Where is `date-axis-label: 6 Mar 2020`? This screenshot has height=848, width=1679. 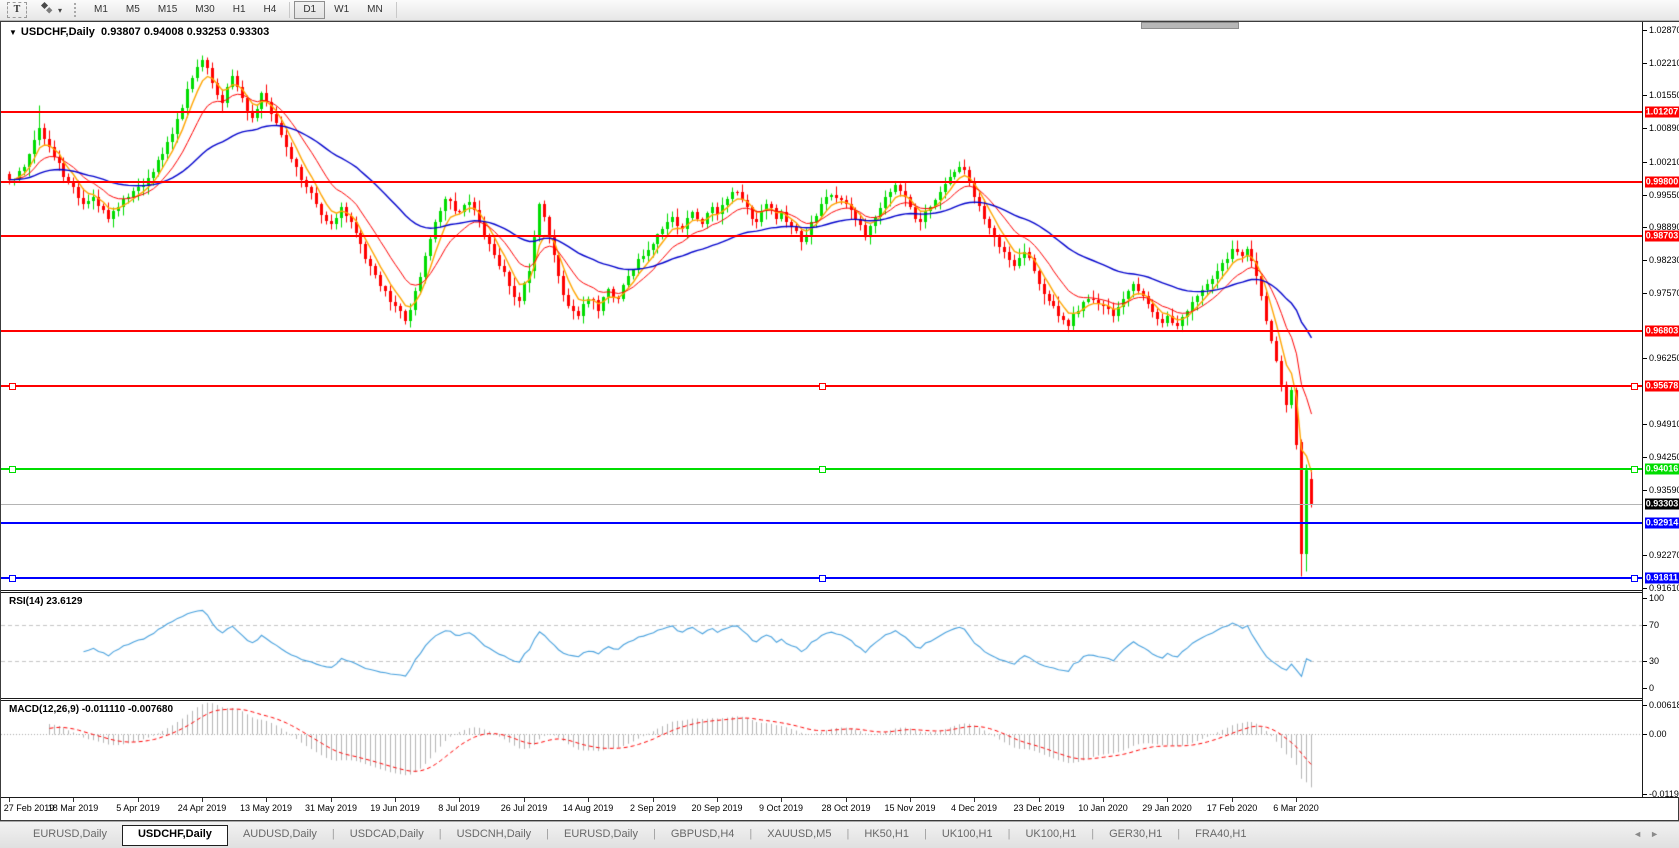 date-axis-label: 6 Mar 2020 is located at coordinates (1296, 808).